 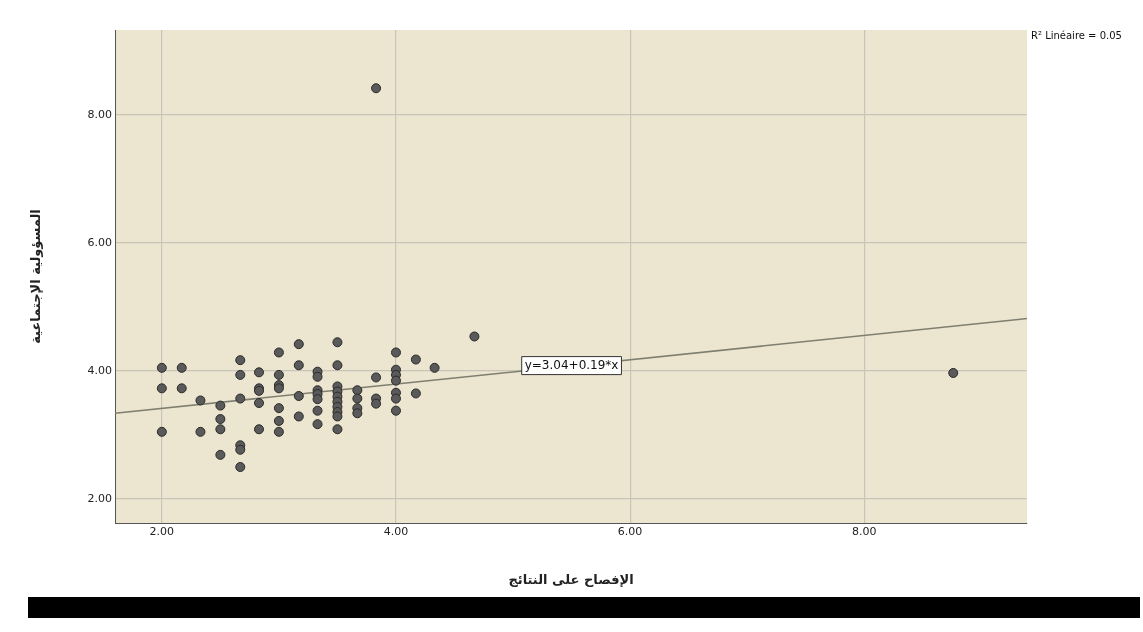 I want to click on y-tick-label: 6.00, so click(x=99, y=242).